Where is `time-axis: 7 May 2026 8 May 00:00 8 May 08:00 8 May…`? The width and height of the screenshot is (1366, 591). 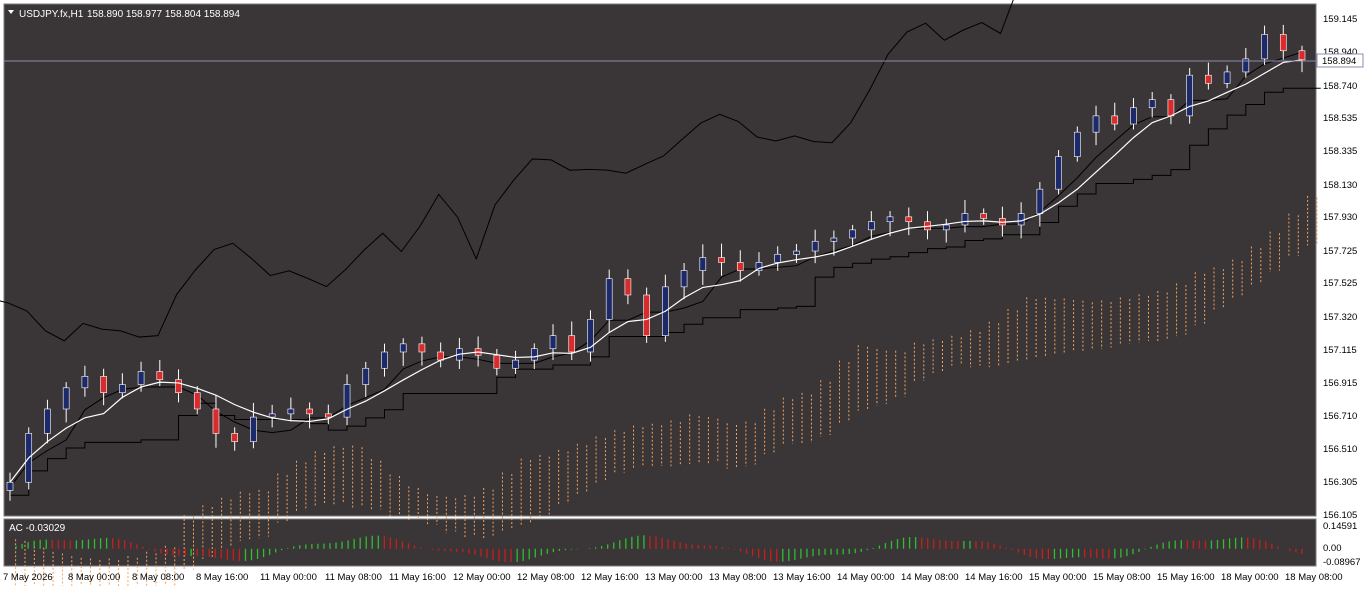 time-axis: 7 May 2026 8 May 00:00 8 May 08:00 8 May… is located at coordinates (673, 577).